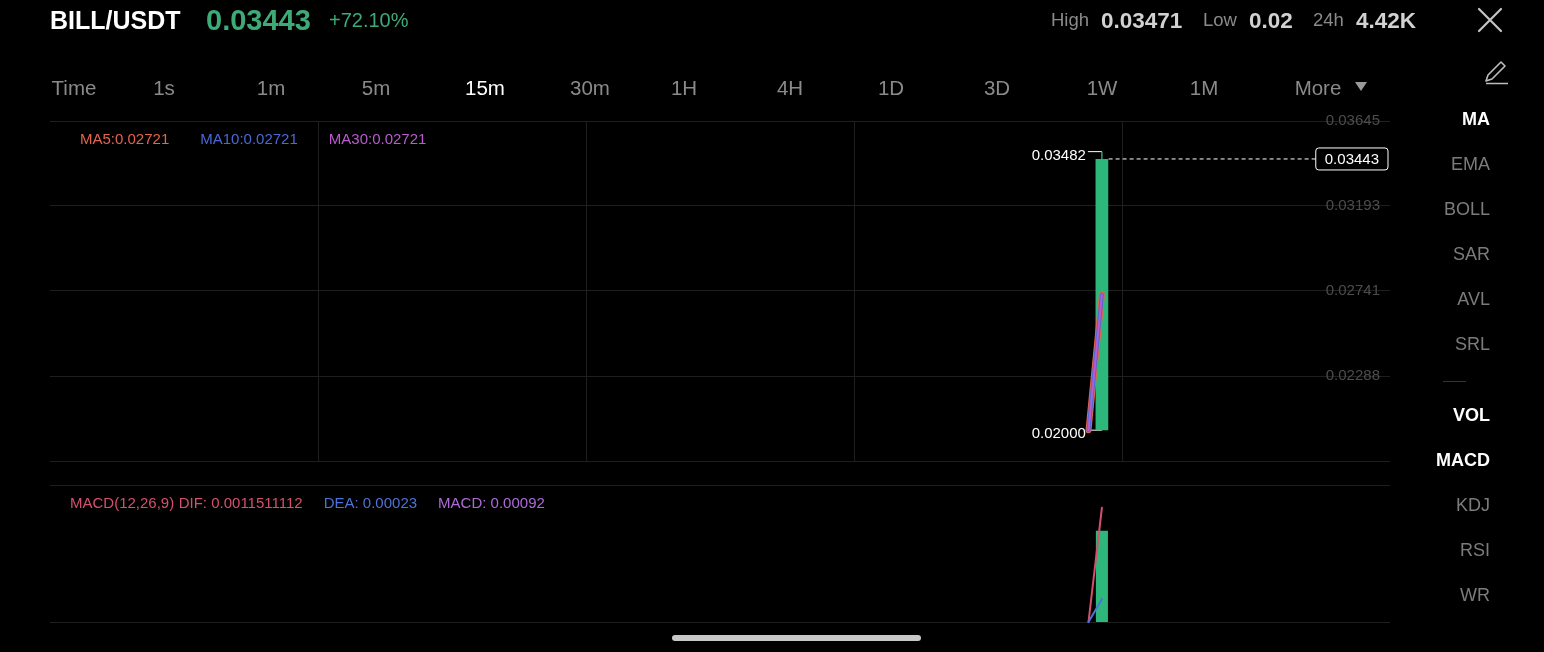 Image resolution: width=1544 pixels, height=652 pixels. I want to click on text: AVL, so click(1473, 300).